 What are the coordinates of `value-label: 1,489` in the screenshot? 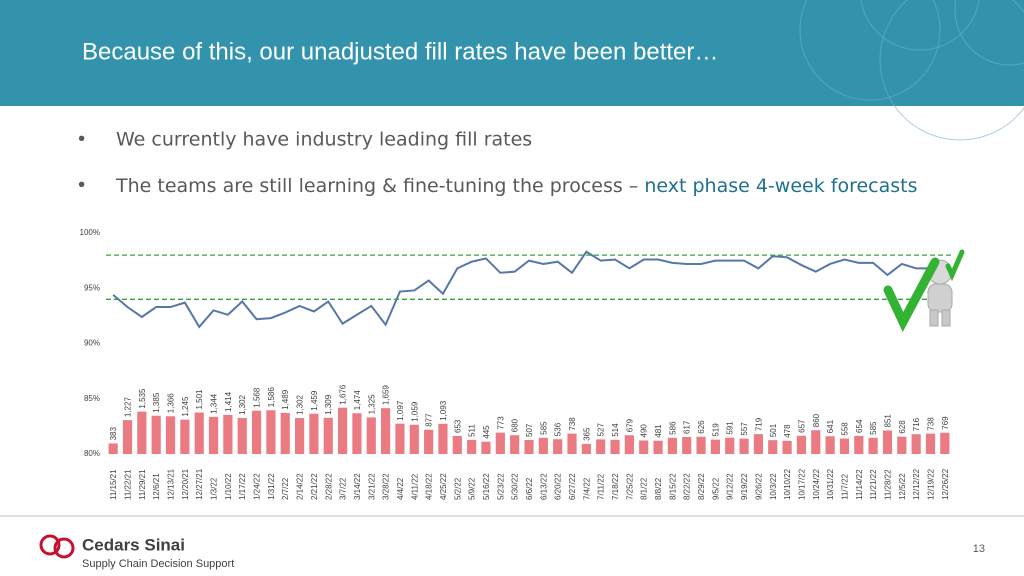 It's located at (285, 399).